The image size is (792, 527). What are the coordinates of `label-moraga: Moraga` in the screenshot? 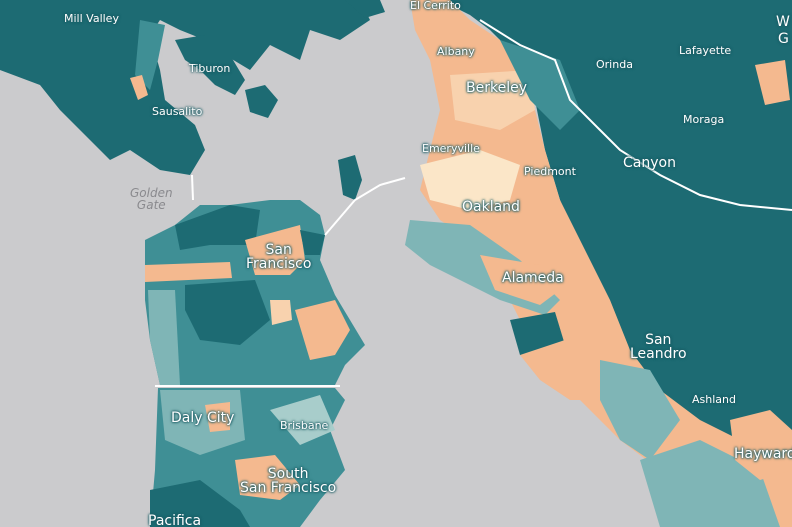 It's located at (704, 119).